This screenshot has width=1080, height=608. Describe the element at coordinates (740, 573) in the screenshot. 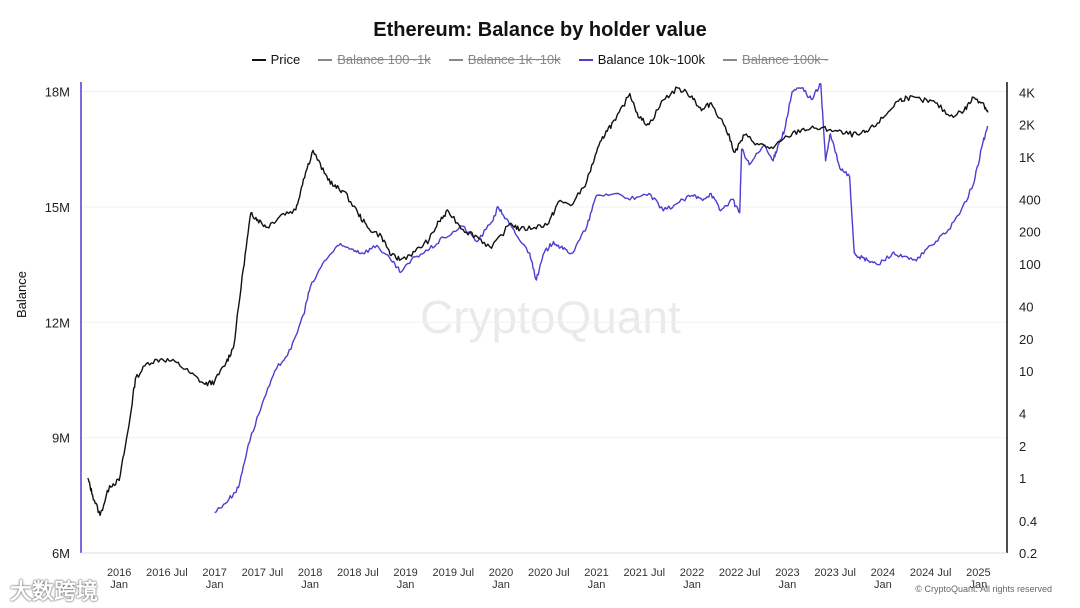

I see `x-tick-label: 2022 Jul` at that location.